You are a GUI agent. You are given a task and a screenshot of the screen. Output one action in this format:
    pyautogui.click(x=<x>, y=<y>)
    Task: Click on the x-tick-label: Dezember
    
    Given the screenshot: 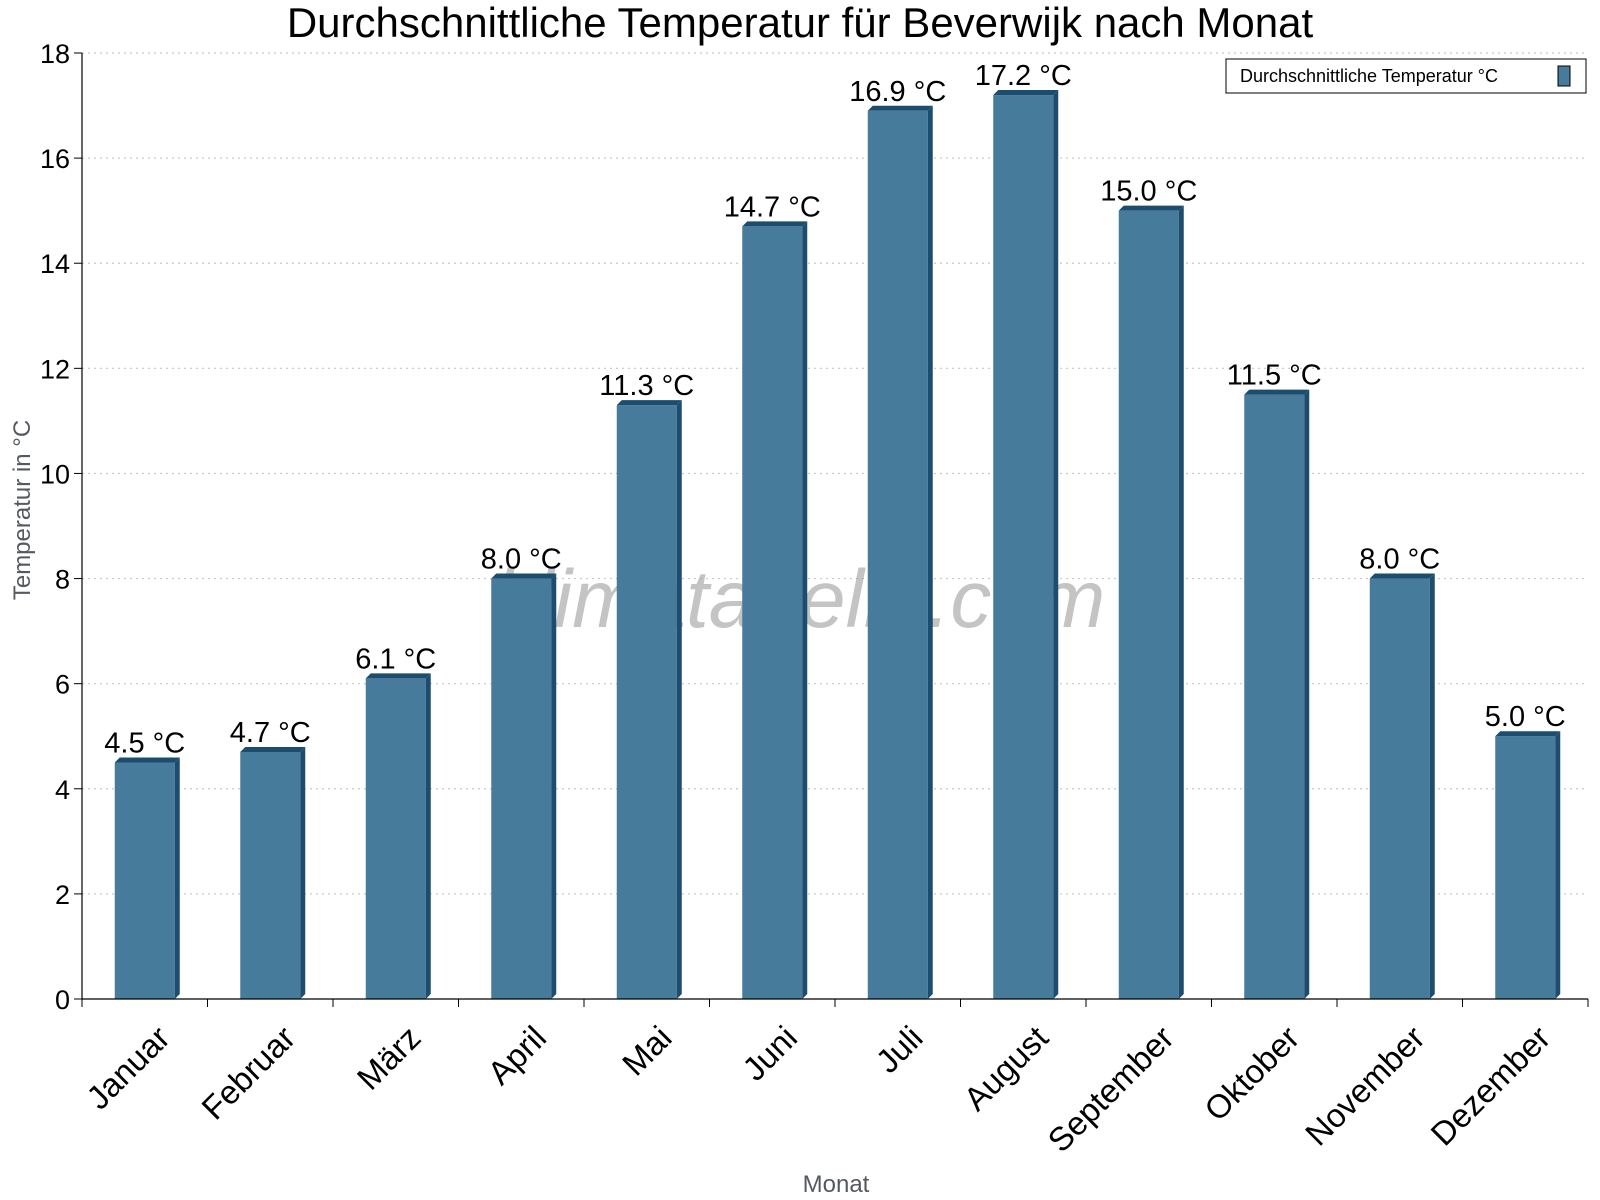 What is the action you would take?
    pyautogui.click(x=1490, y=1086)
    